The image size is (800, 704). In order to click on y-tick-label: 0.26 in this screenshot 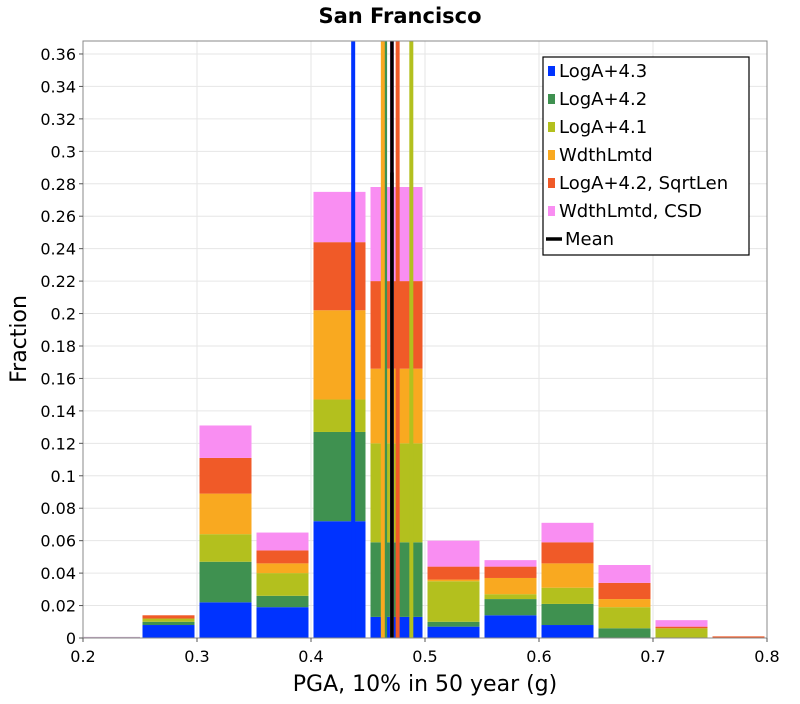, I will do `click(58, 216)`.